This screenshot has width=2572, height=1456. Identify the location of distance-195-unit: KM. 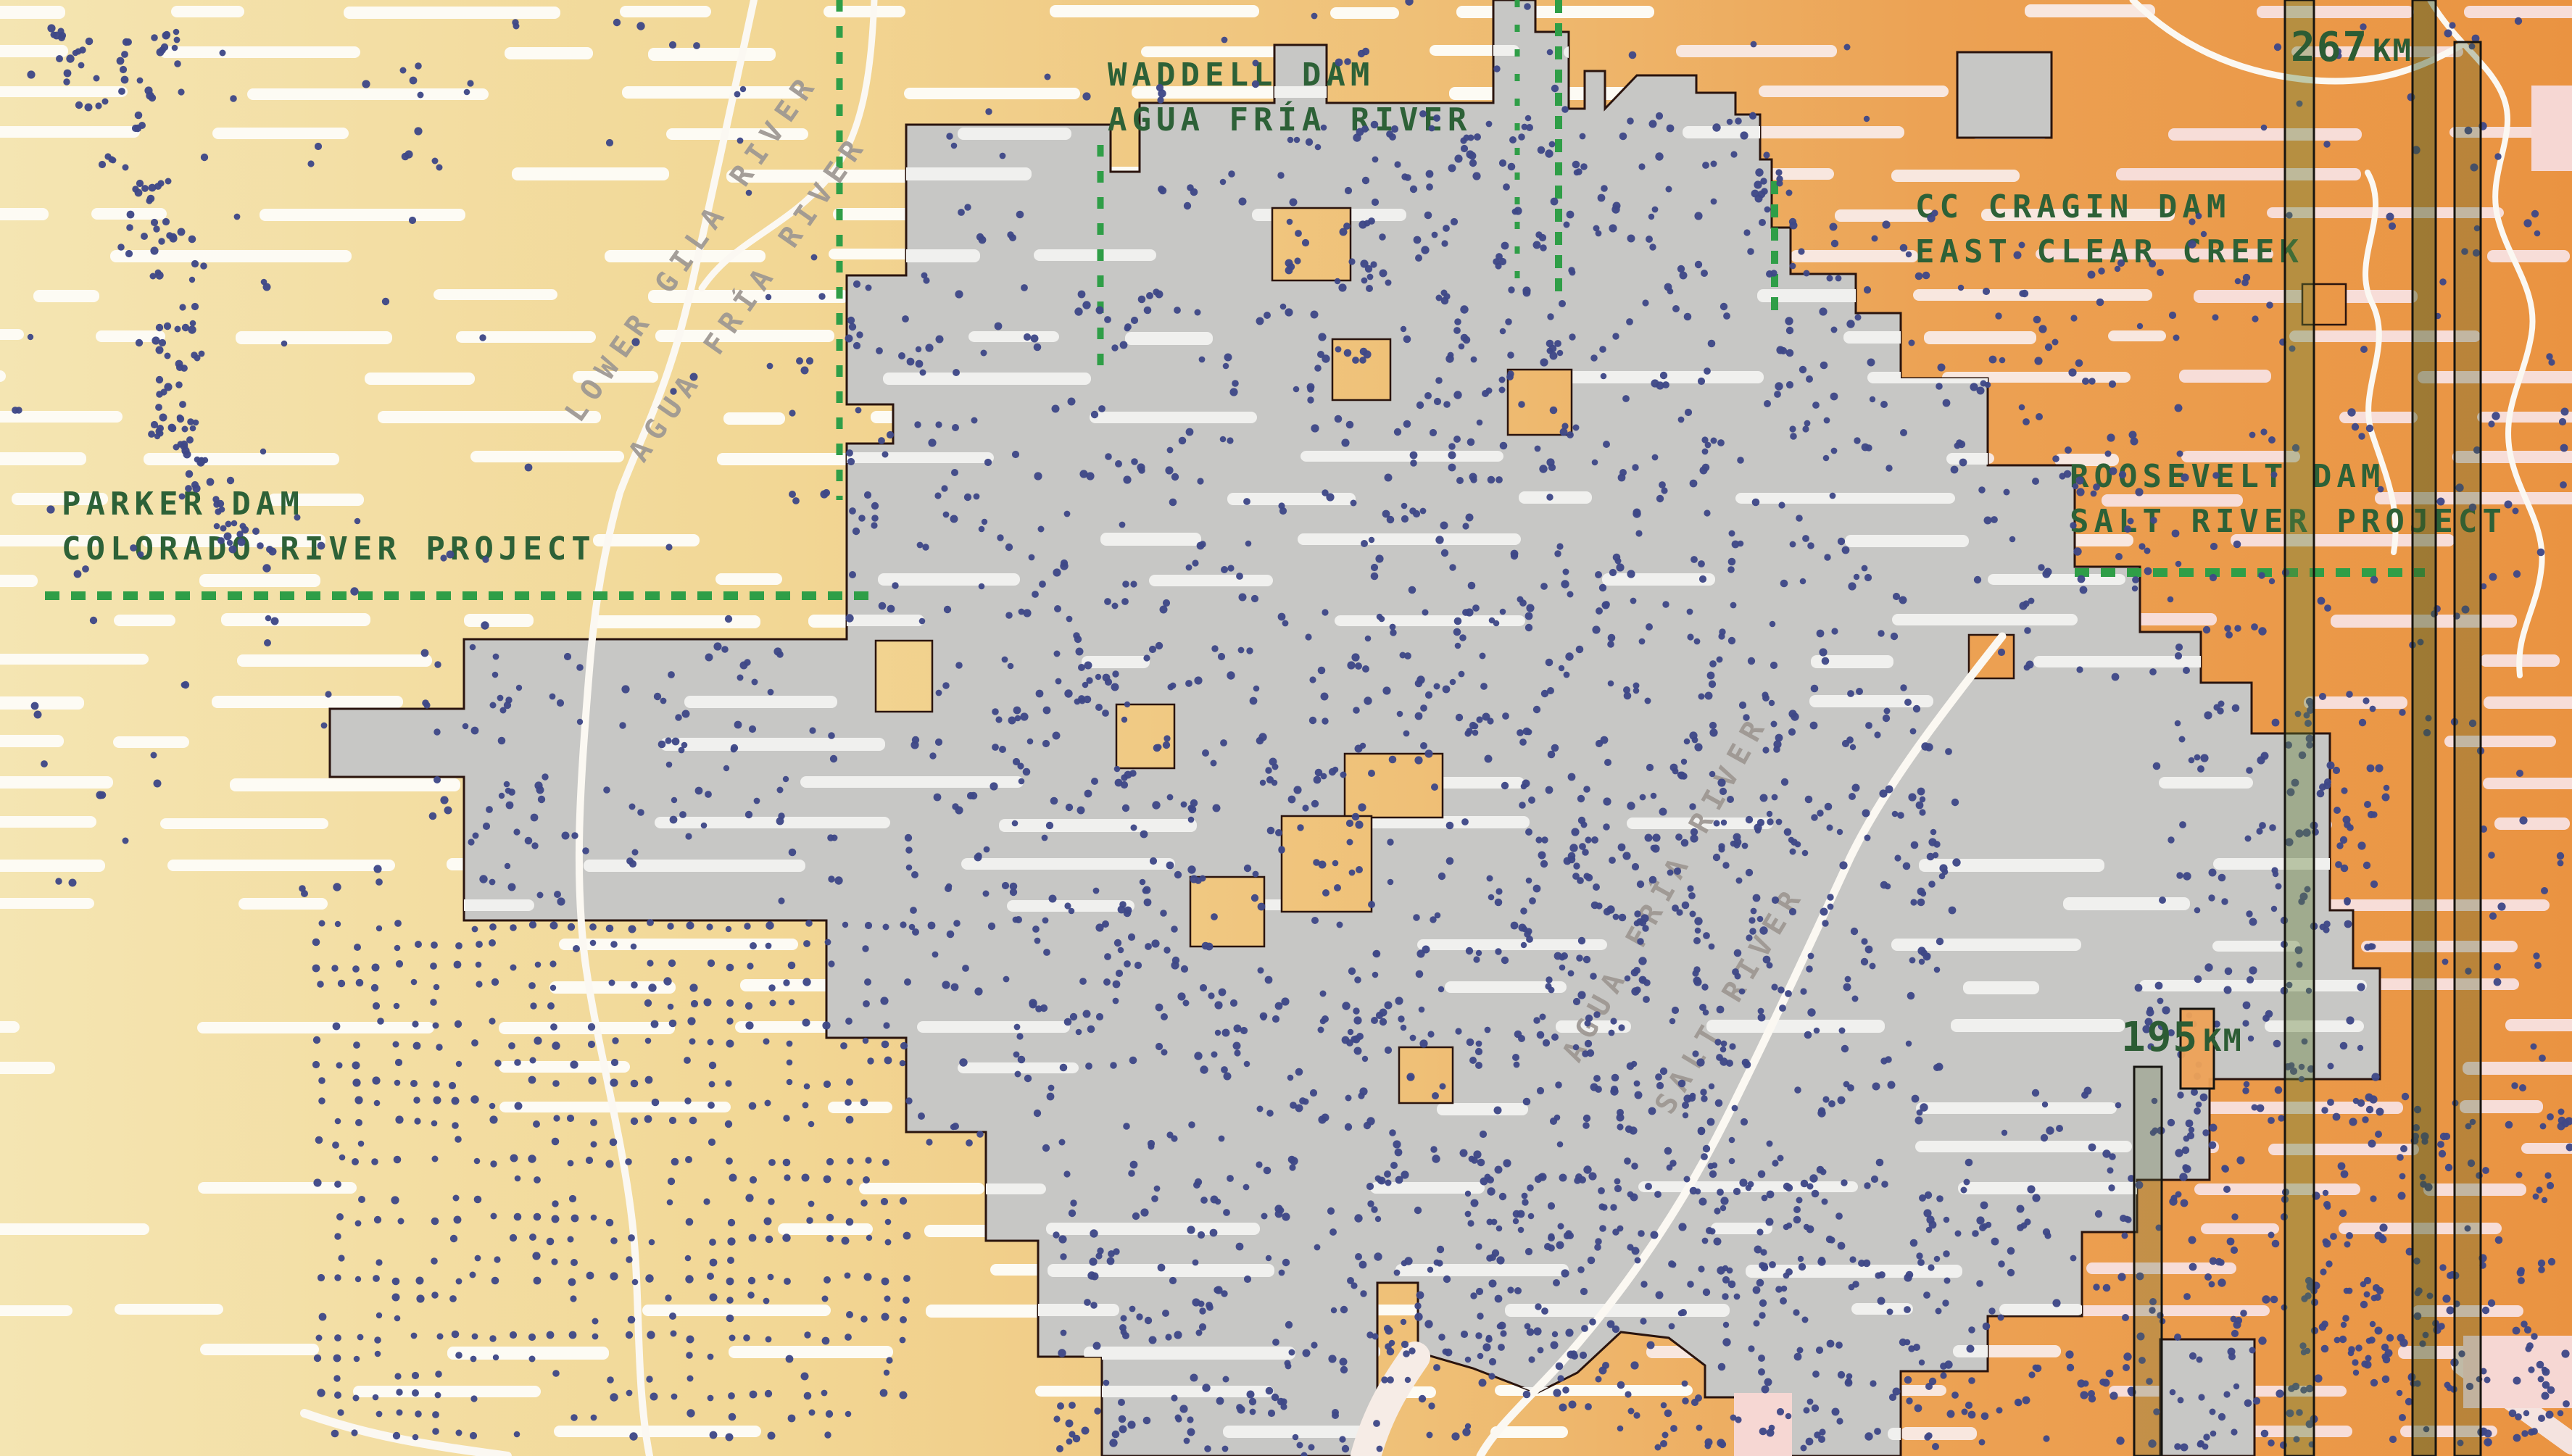
(2223, 1040).